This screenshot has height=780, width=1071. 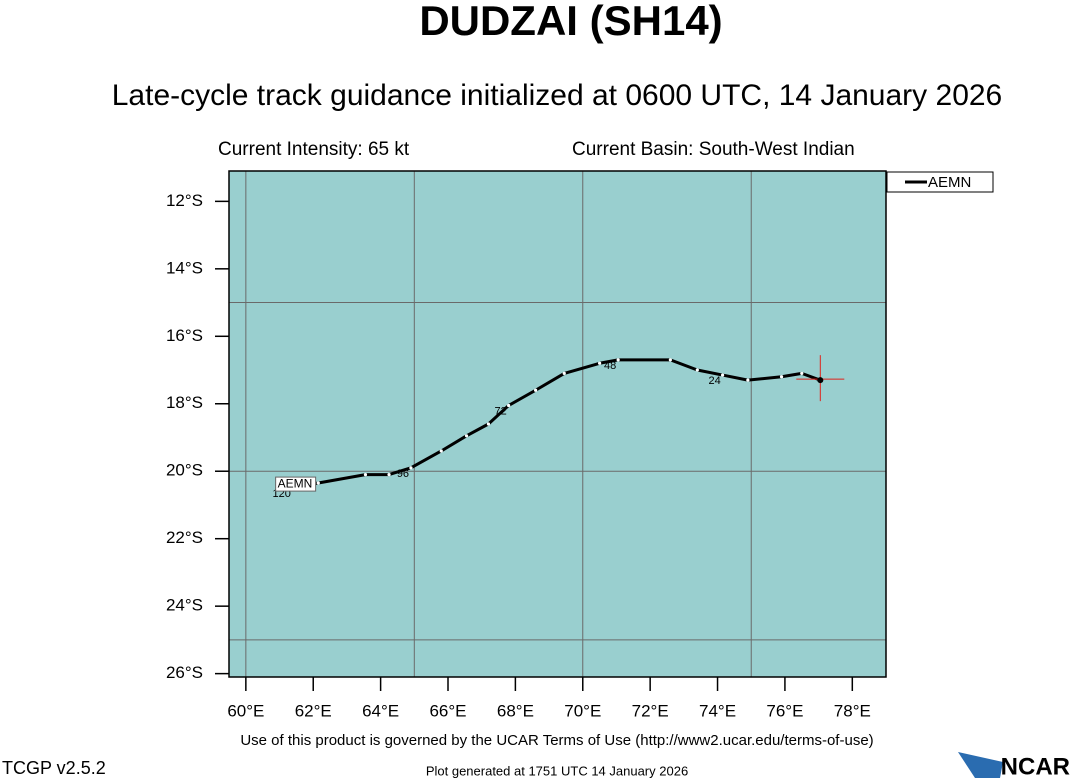 I want to click on hour-label: 72, so click(x=501, y=411).